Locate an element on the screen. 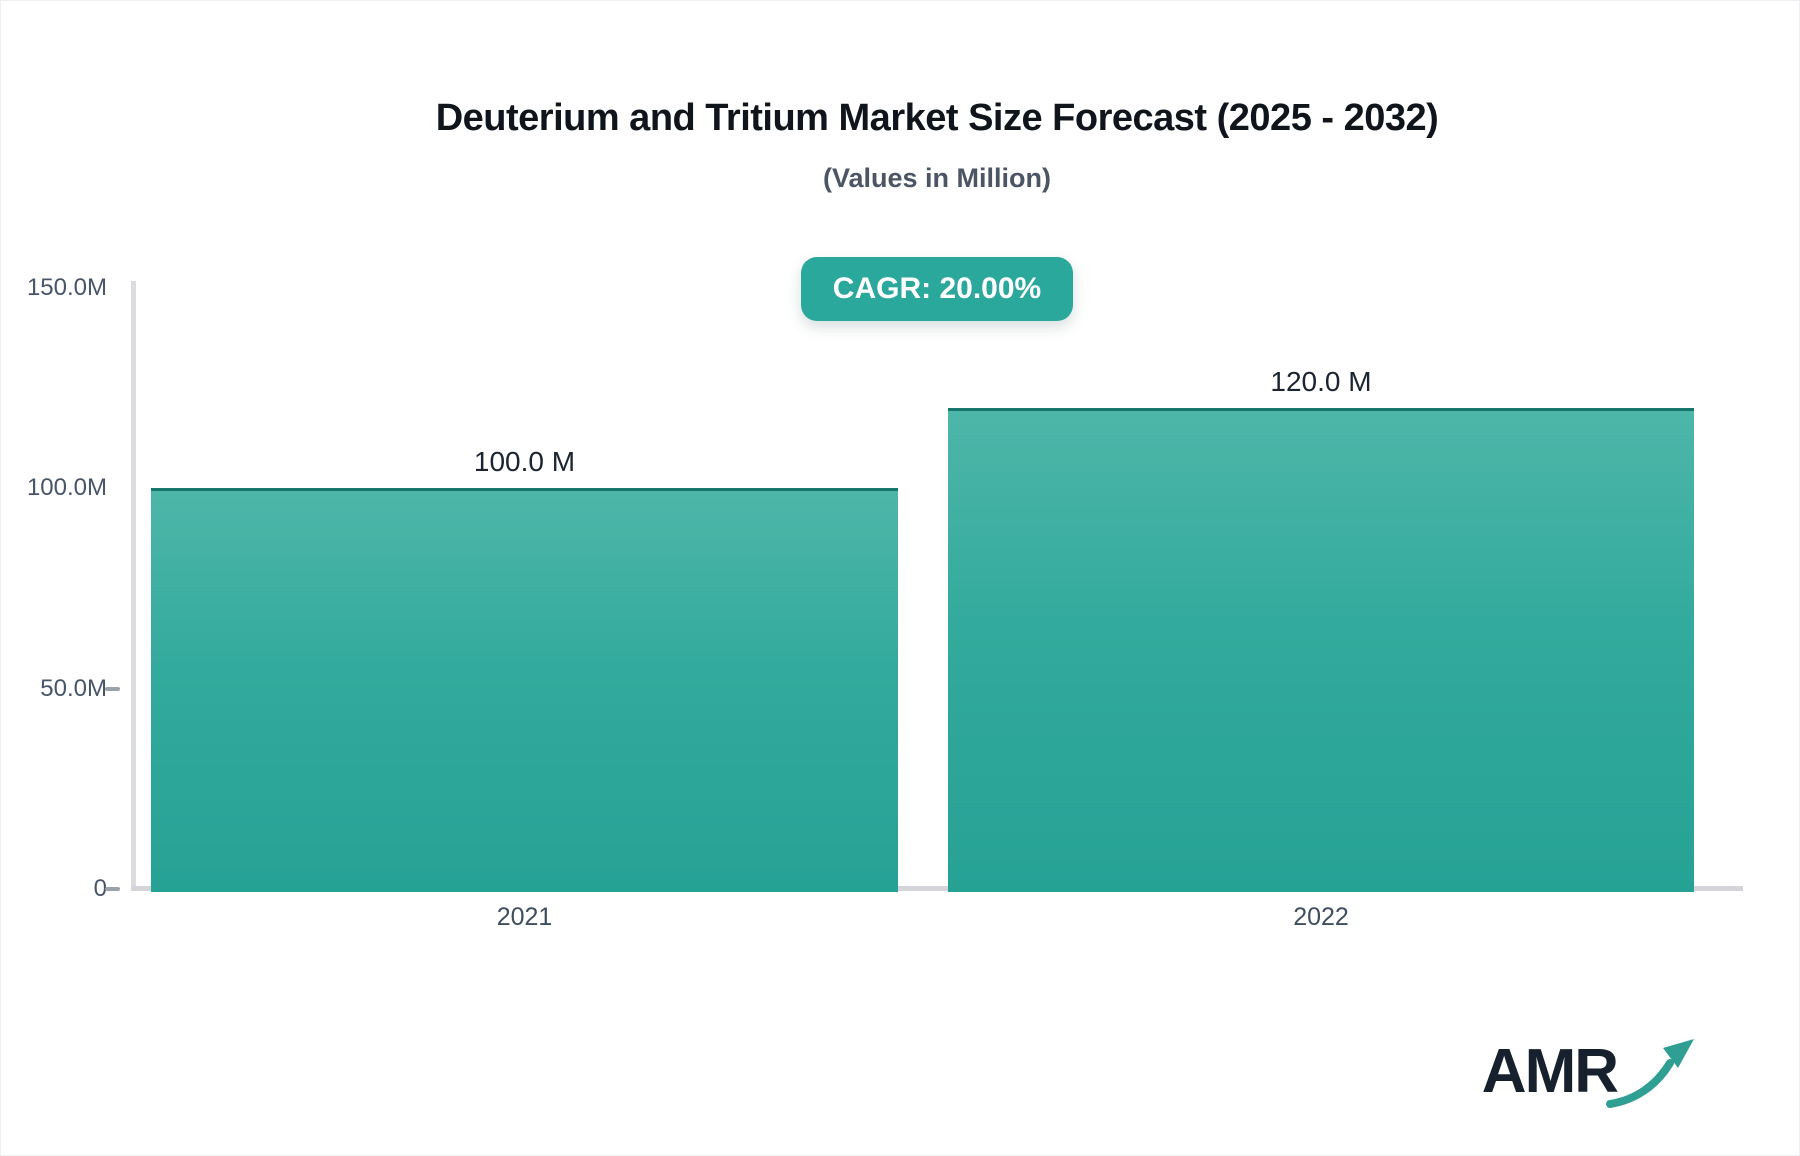  chart-subtitle: (Values in Million) is located at coordinates (937, 178).